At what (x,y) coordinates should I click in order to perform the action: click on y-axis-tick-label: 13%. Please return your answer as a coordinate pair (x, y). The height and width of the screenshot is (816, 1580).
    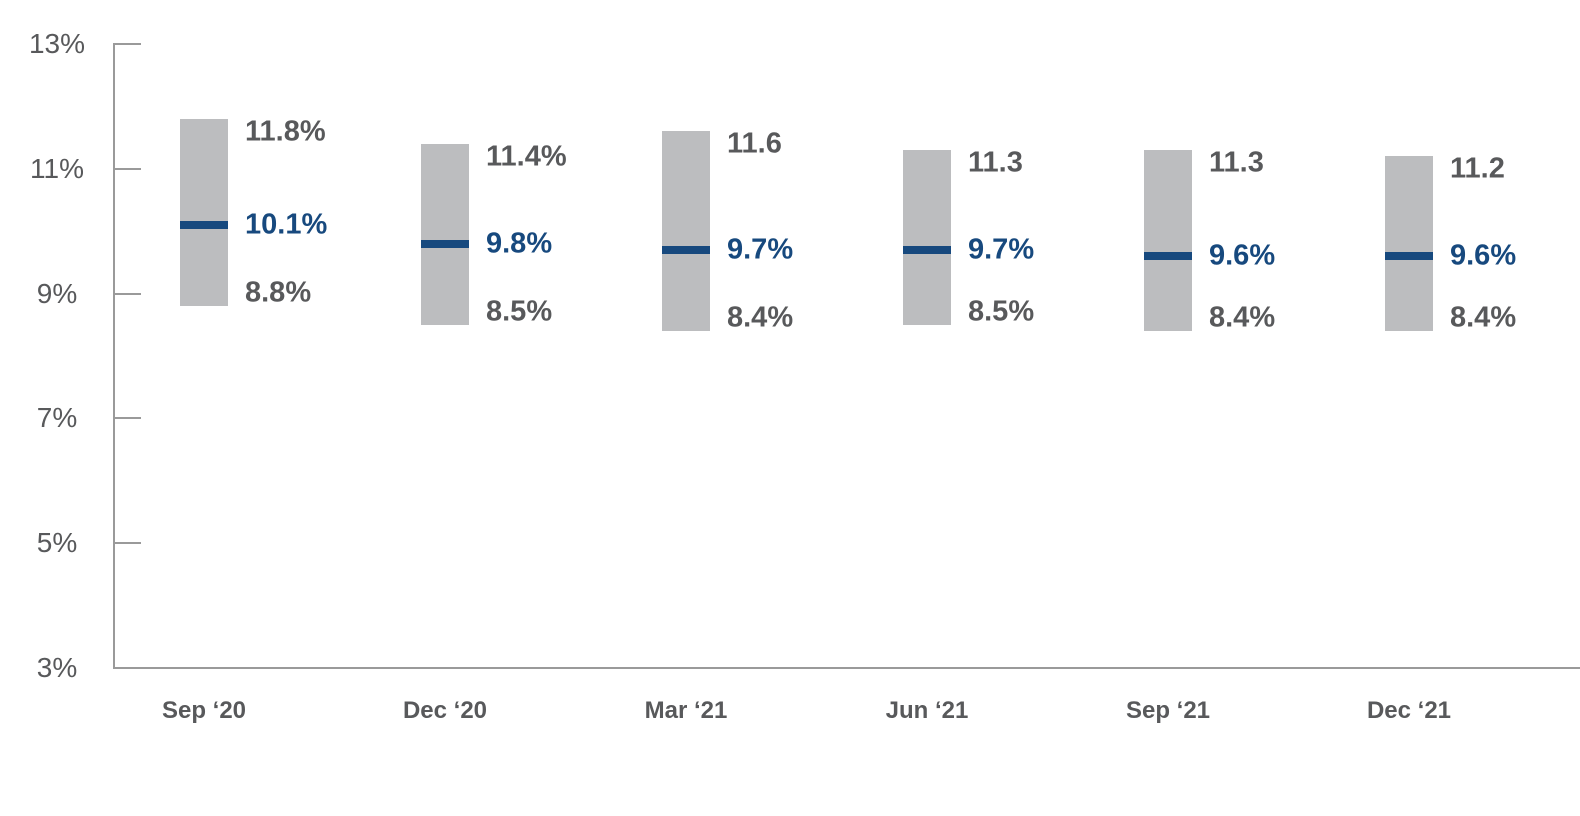
    Looking at the image, I should click on (57, 43).